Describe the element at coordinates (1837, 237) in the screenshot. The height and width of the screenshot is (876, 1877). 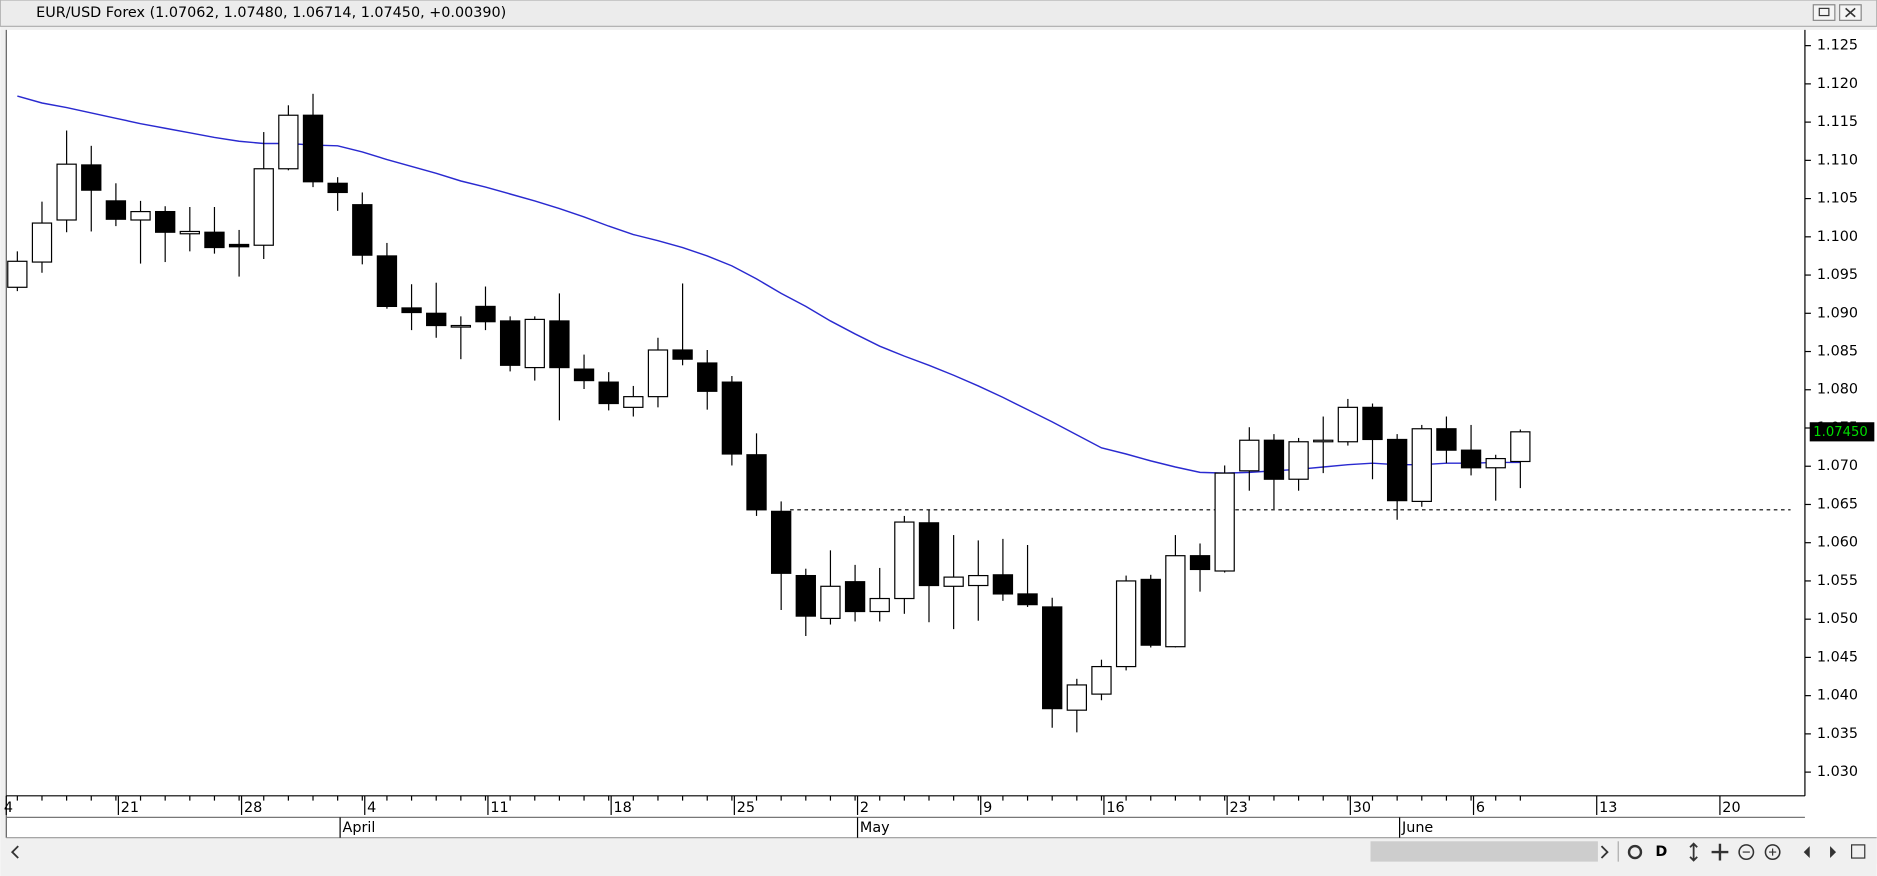
I see `y-tick-label: 1.100` at that location.